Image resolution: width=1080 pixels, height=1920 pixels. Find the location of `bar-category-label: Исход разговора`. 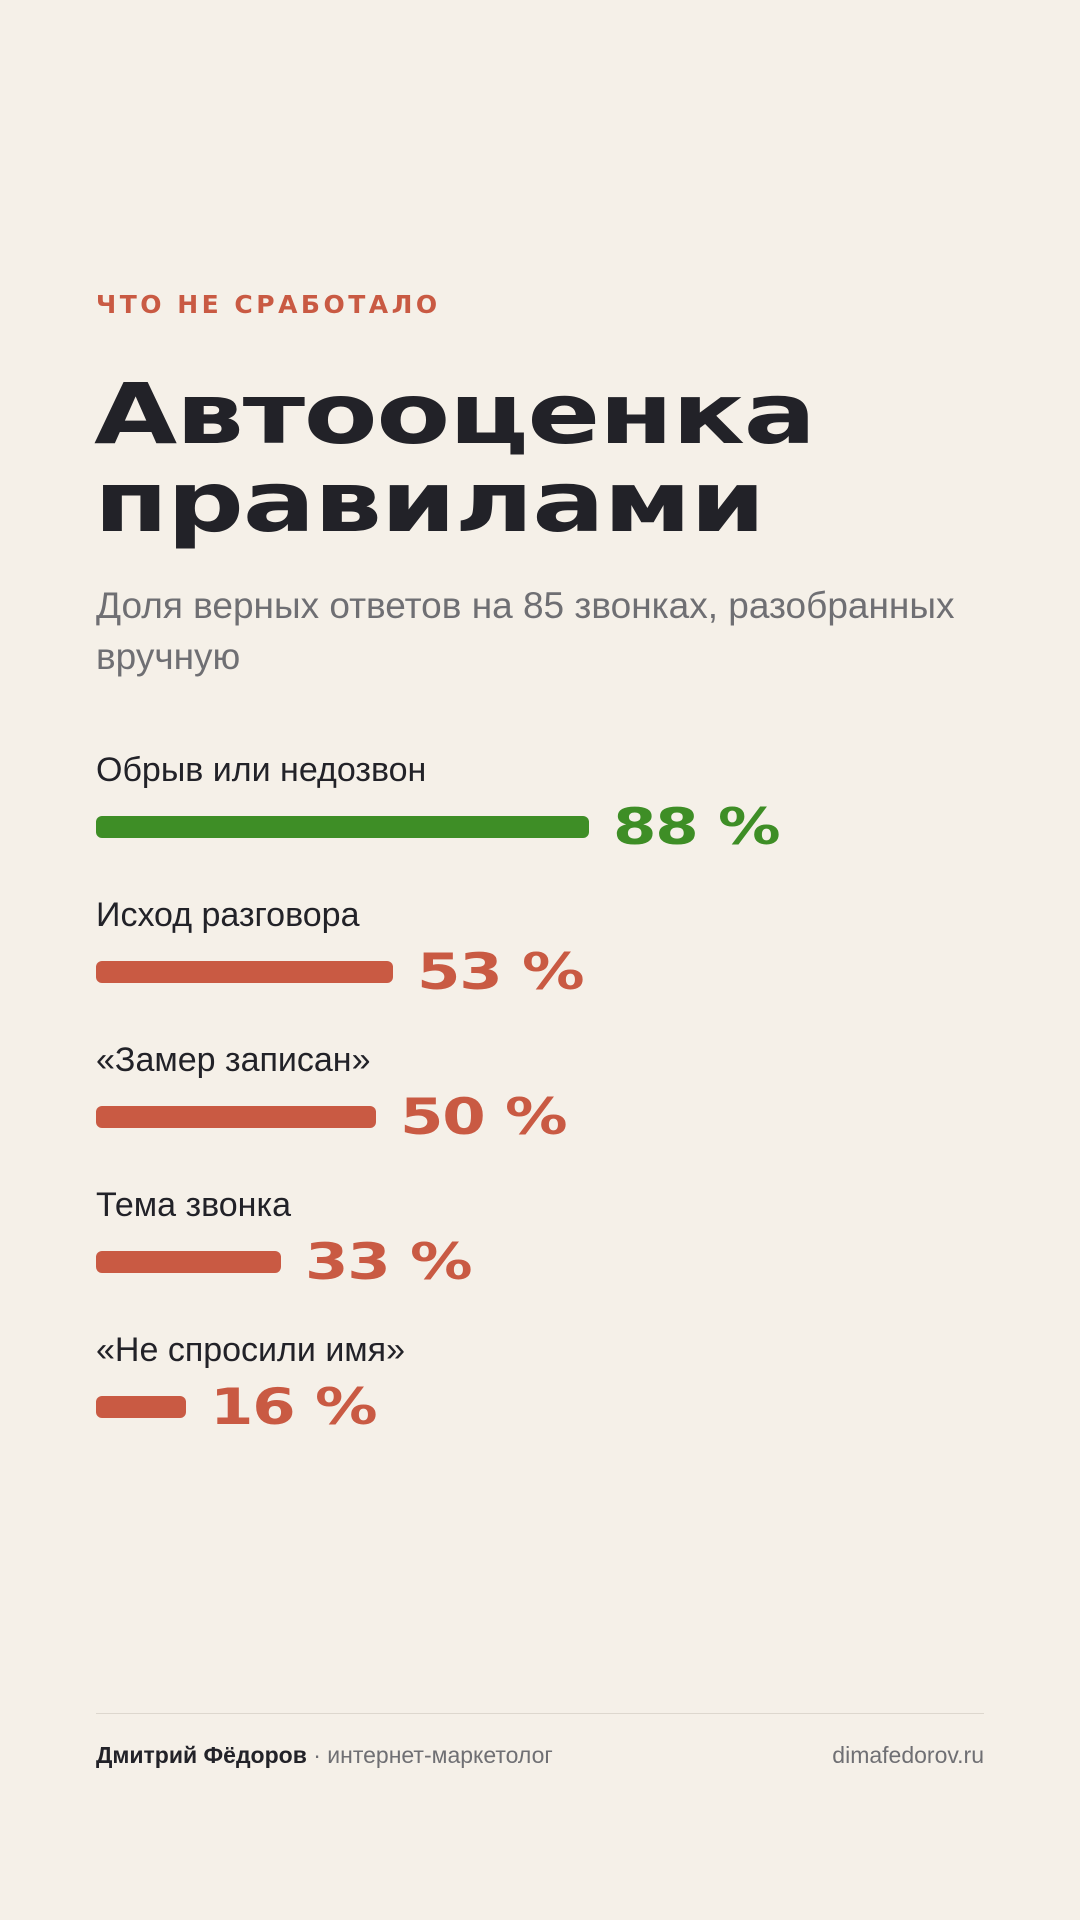

bar-category-label: Исход разговора is located at coordinates (228, 915).